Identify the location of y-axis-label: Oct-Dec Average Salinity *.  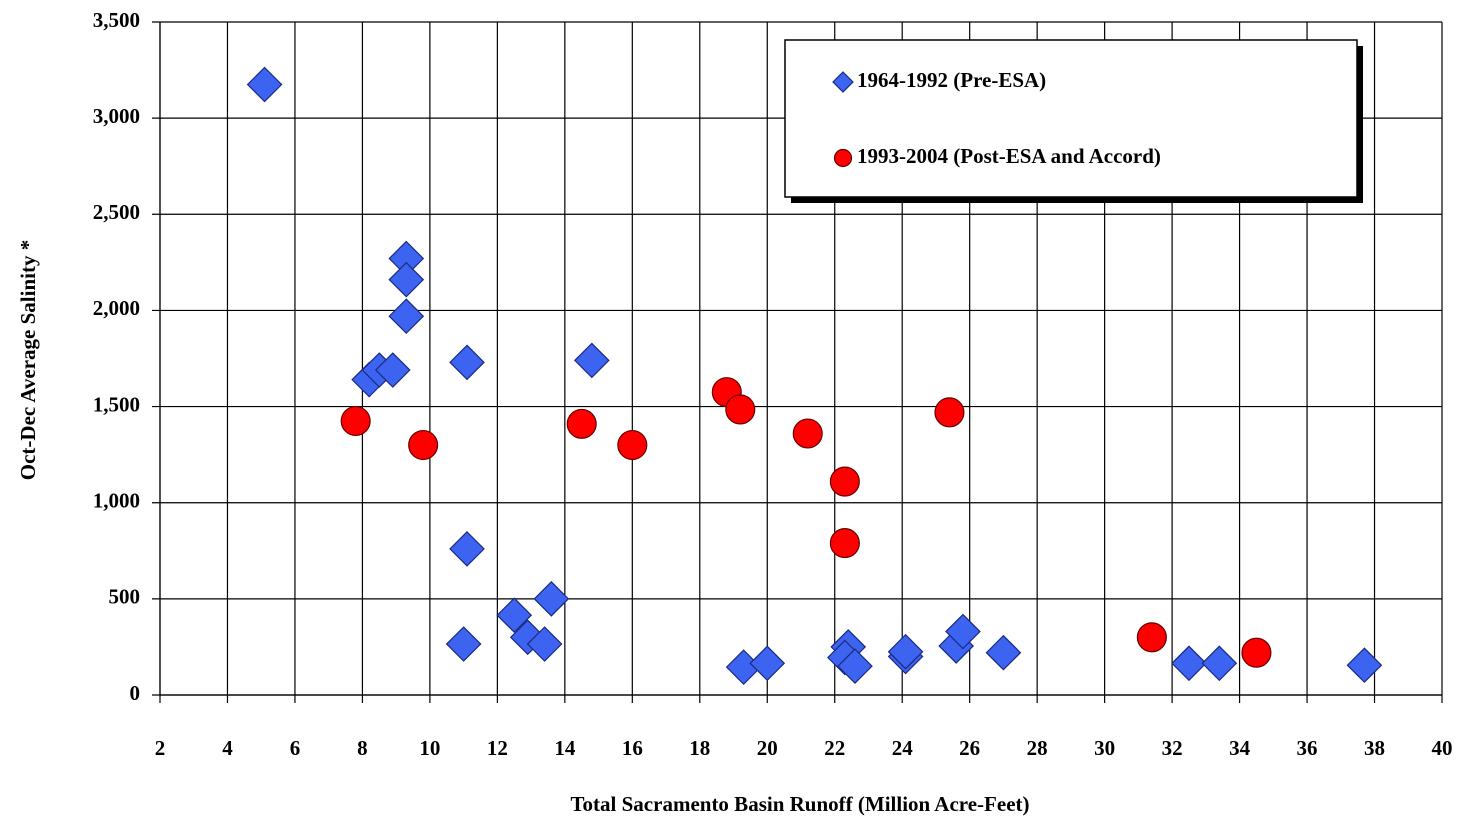
(28, 360).